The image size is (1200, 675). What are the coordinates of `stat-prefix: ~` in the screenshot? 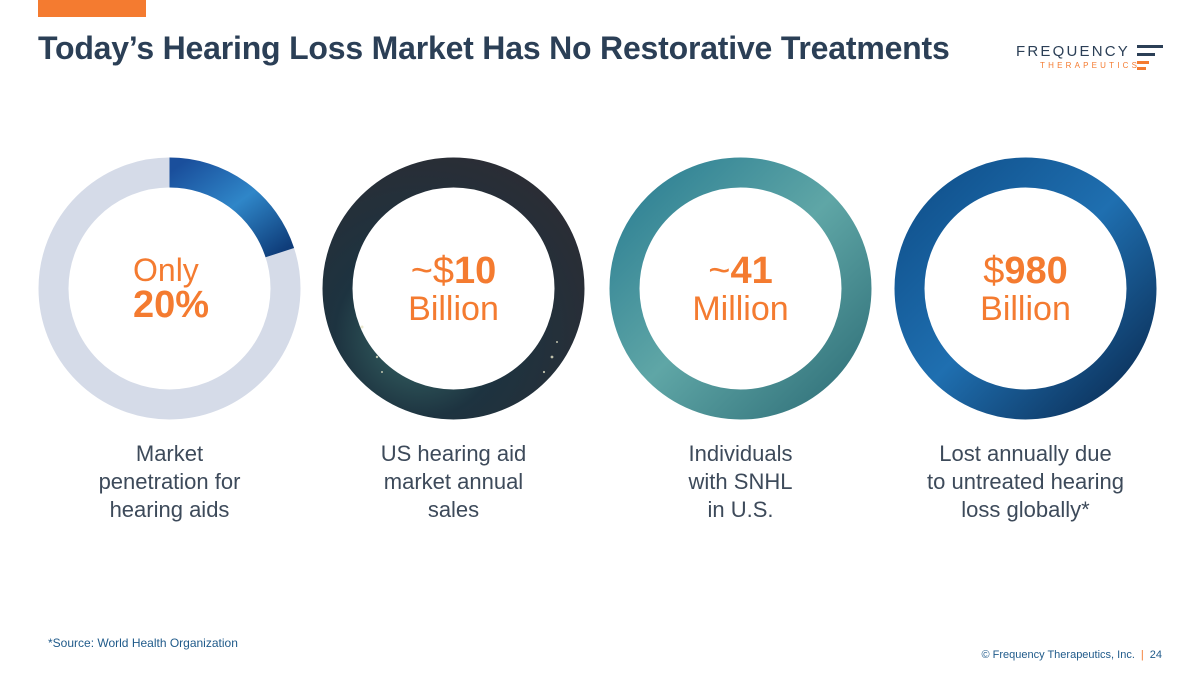 It's located at (719, 270).